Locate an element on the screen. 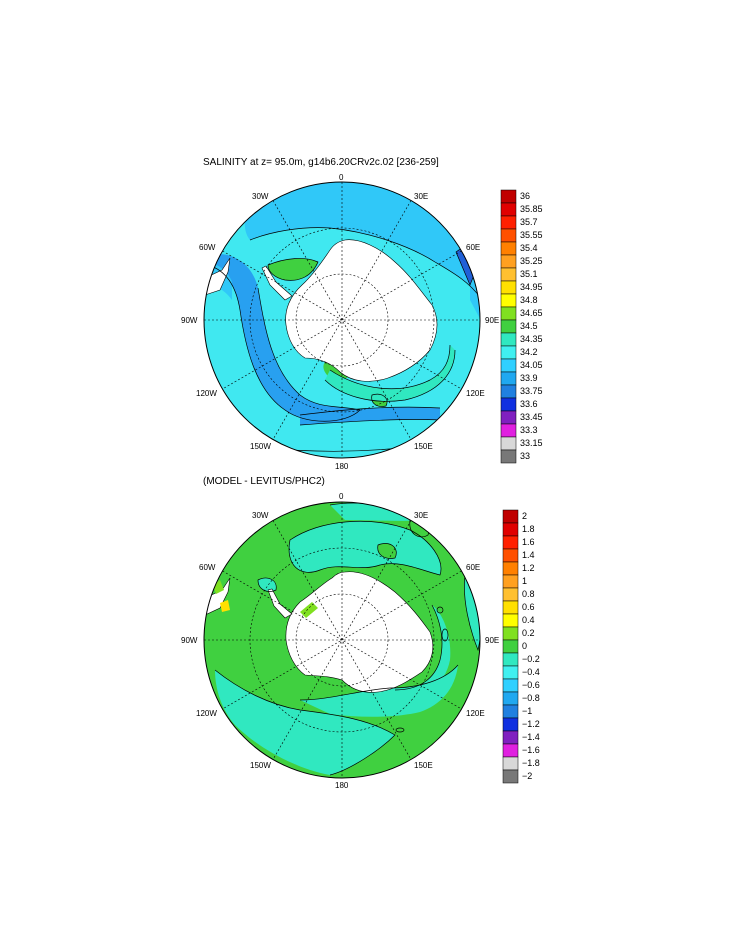 The height and width of the screenshot is (945, 733). bottom-colorbar-label-8: 0.4 is located at coordinates (528, 619).